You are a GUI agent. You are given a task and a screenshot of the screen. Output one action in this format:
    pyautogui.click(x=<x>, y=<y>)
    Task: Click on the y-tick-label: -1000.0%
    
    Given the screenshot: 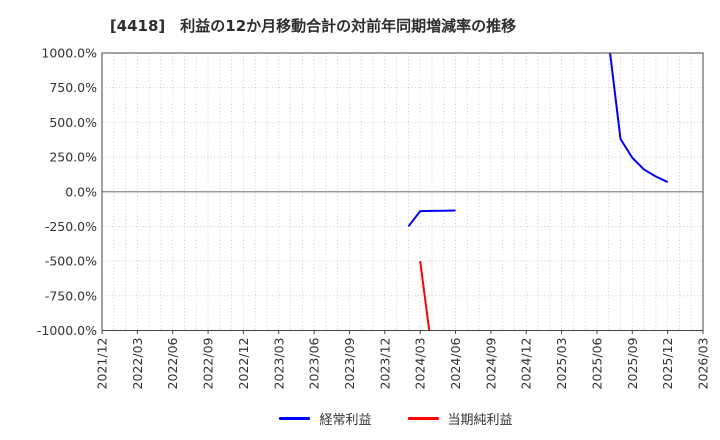 What is the action you would take?
    pyautogui.click(x=67, y=330)
    